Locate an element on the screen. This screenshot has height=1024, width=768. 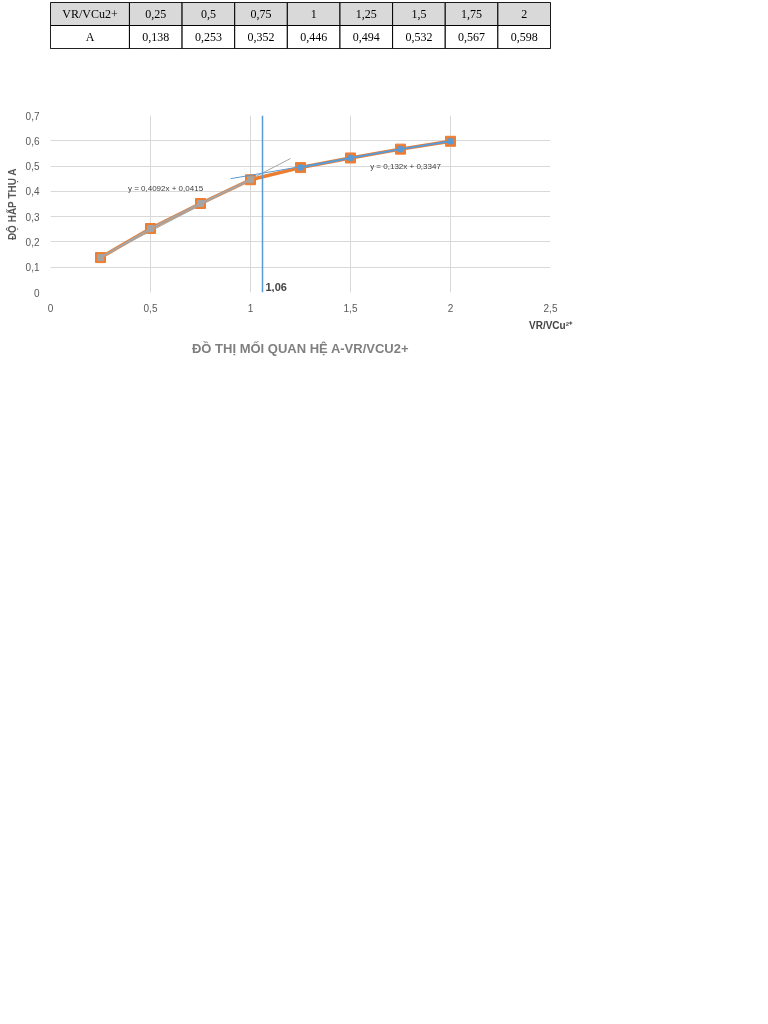
x-tick-label: 2 is located at coordinates (450, 308).